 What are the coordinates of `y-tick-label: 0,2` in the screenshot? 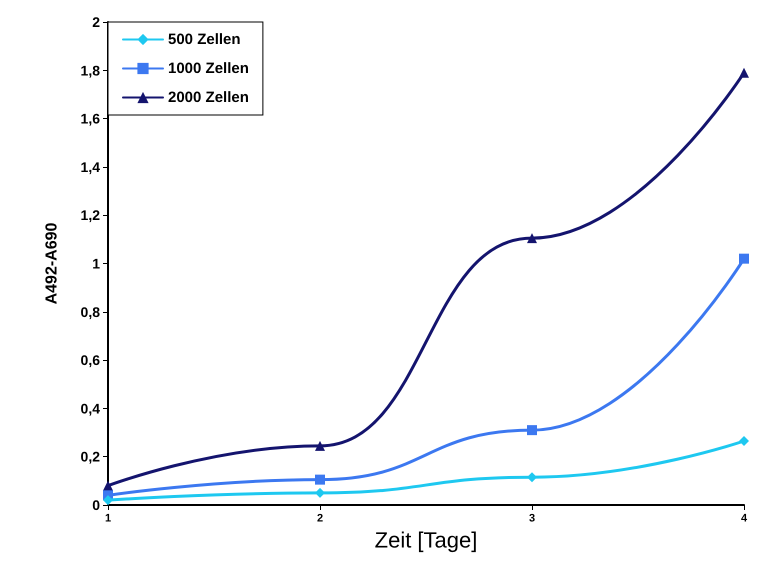 It's located at (90, 456).